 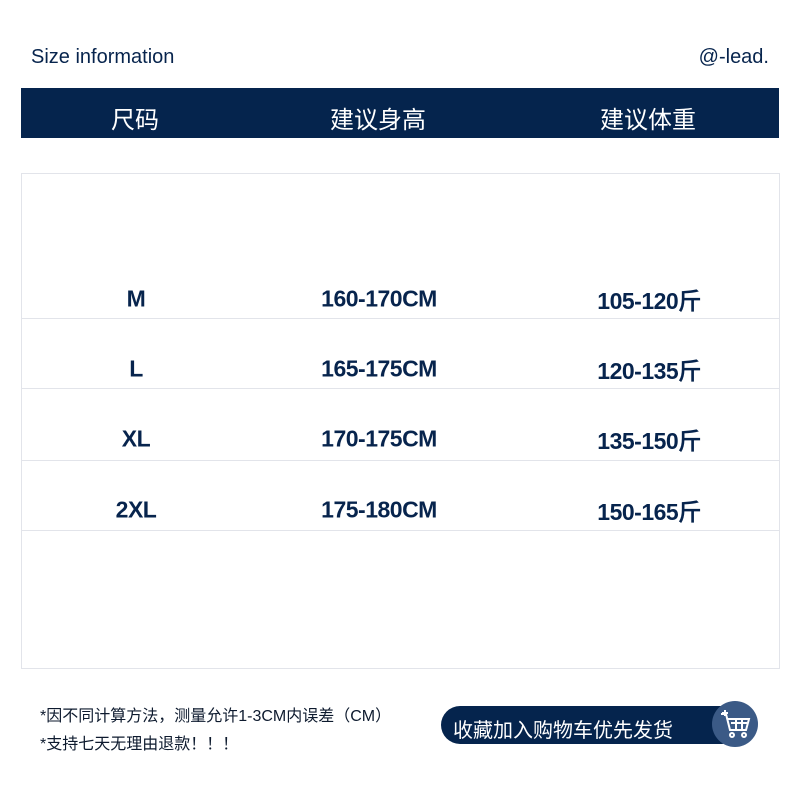 What do you see at coordinates (649, 301) in the screenshot?
I see `weight-cell: 105-120斤` at bounding box center [649, 301].